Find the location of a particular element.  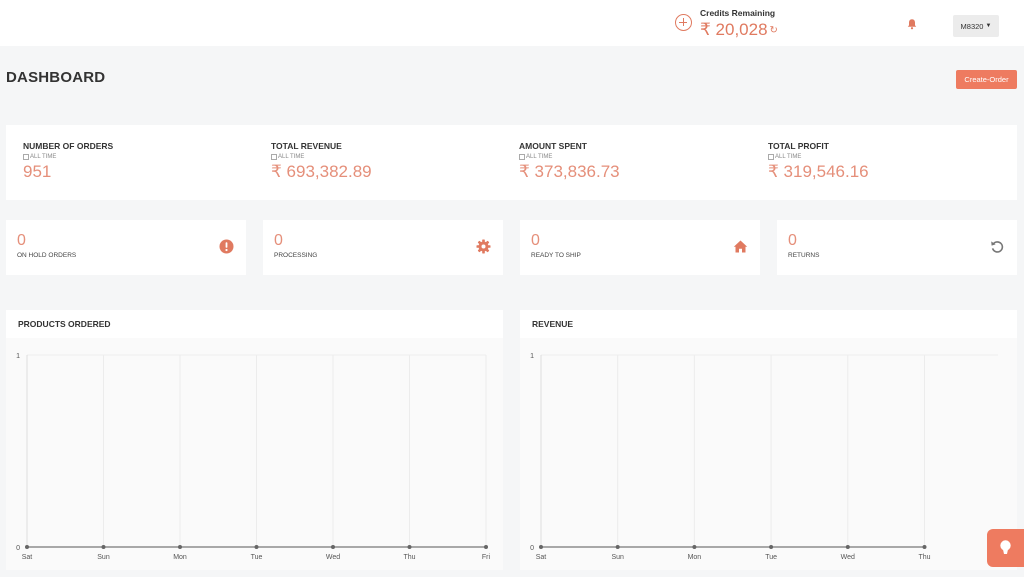

stat-amount-spent: AMOUNT SPENT ALL TIME ₹ 373,836.73 is located at coordinates (569, 161).